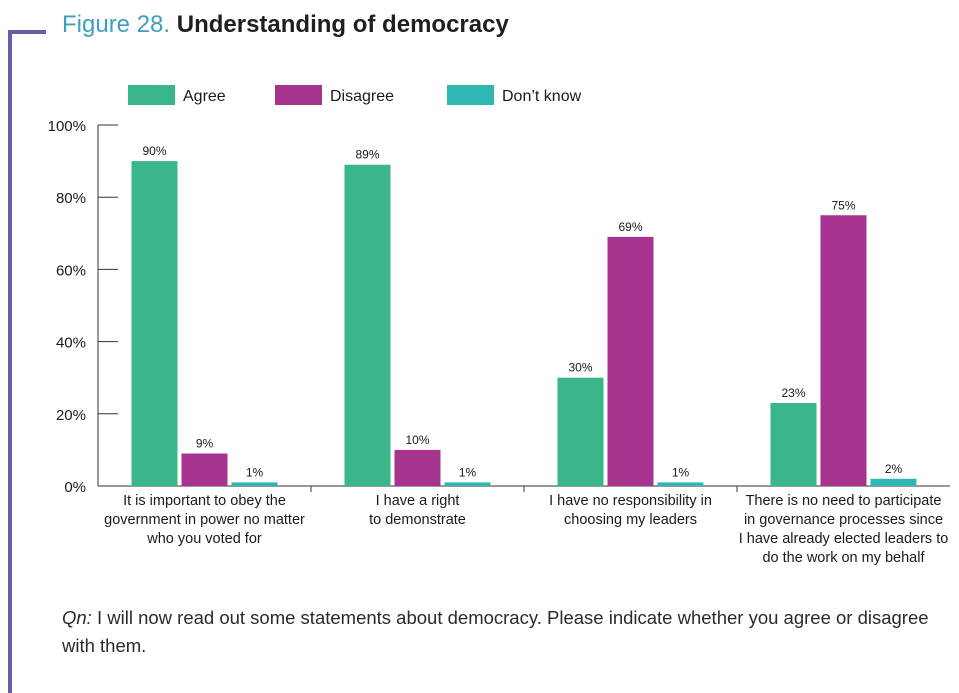  What do you see at coordinates (844, 539) in the screenshot?
I see `x-tick-label: I have already elected leaders to` at bounding box center [844, 539].